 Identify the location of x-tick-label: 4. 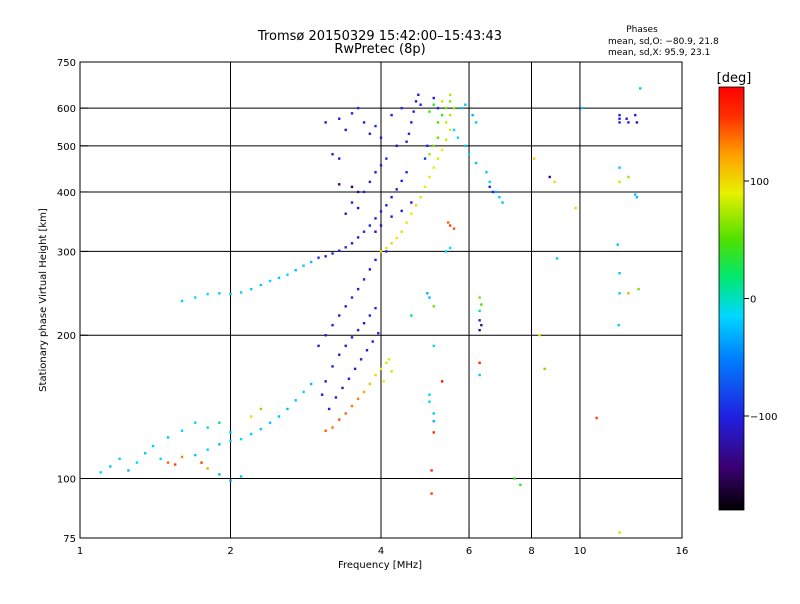
(381, 551).